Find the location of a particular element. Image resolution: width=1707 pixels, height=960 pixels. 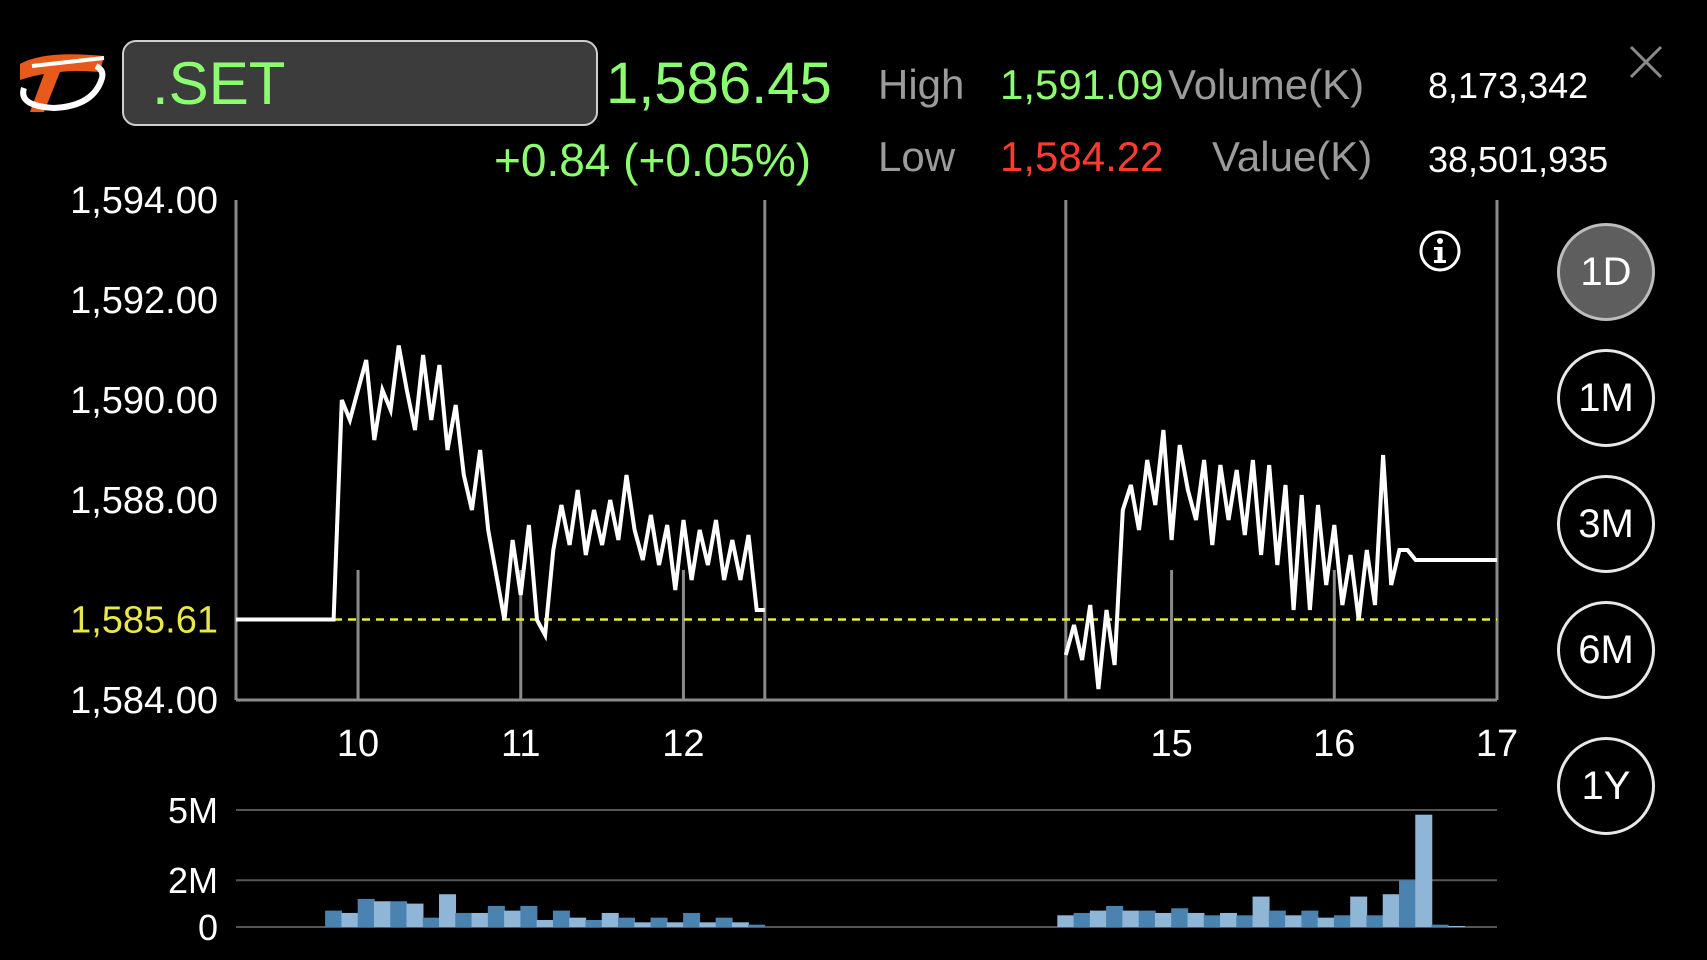

period-1d-button: 1D is located at coordinates (1606, 272).